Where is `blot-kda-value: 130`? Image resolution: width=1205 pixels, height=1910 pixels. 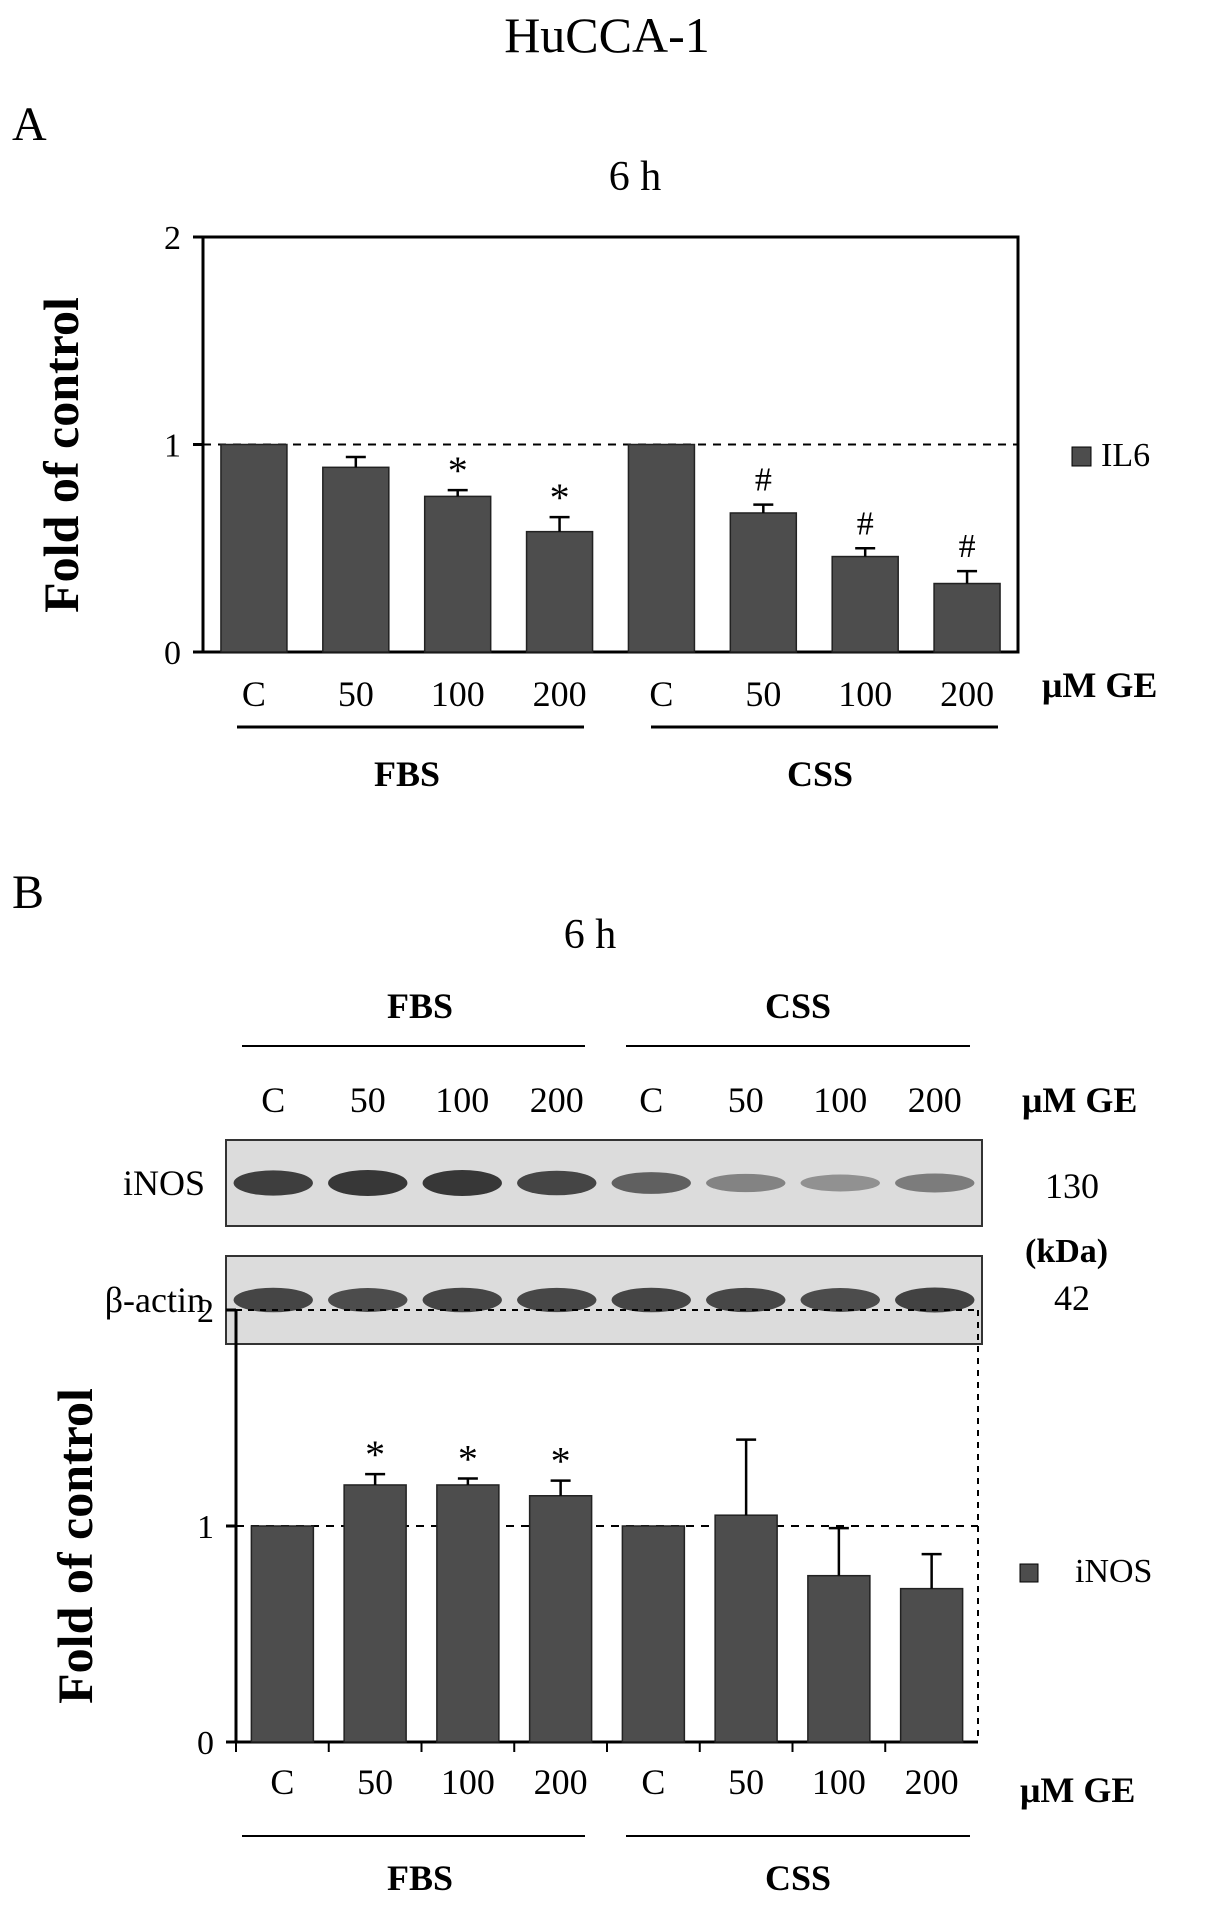
blot-kda-value: 130 is located at coordinates (1072, 1186).